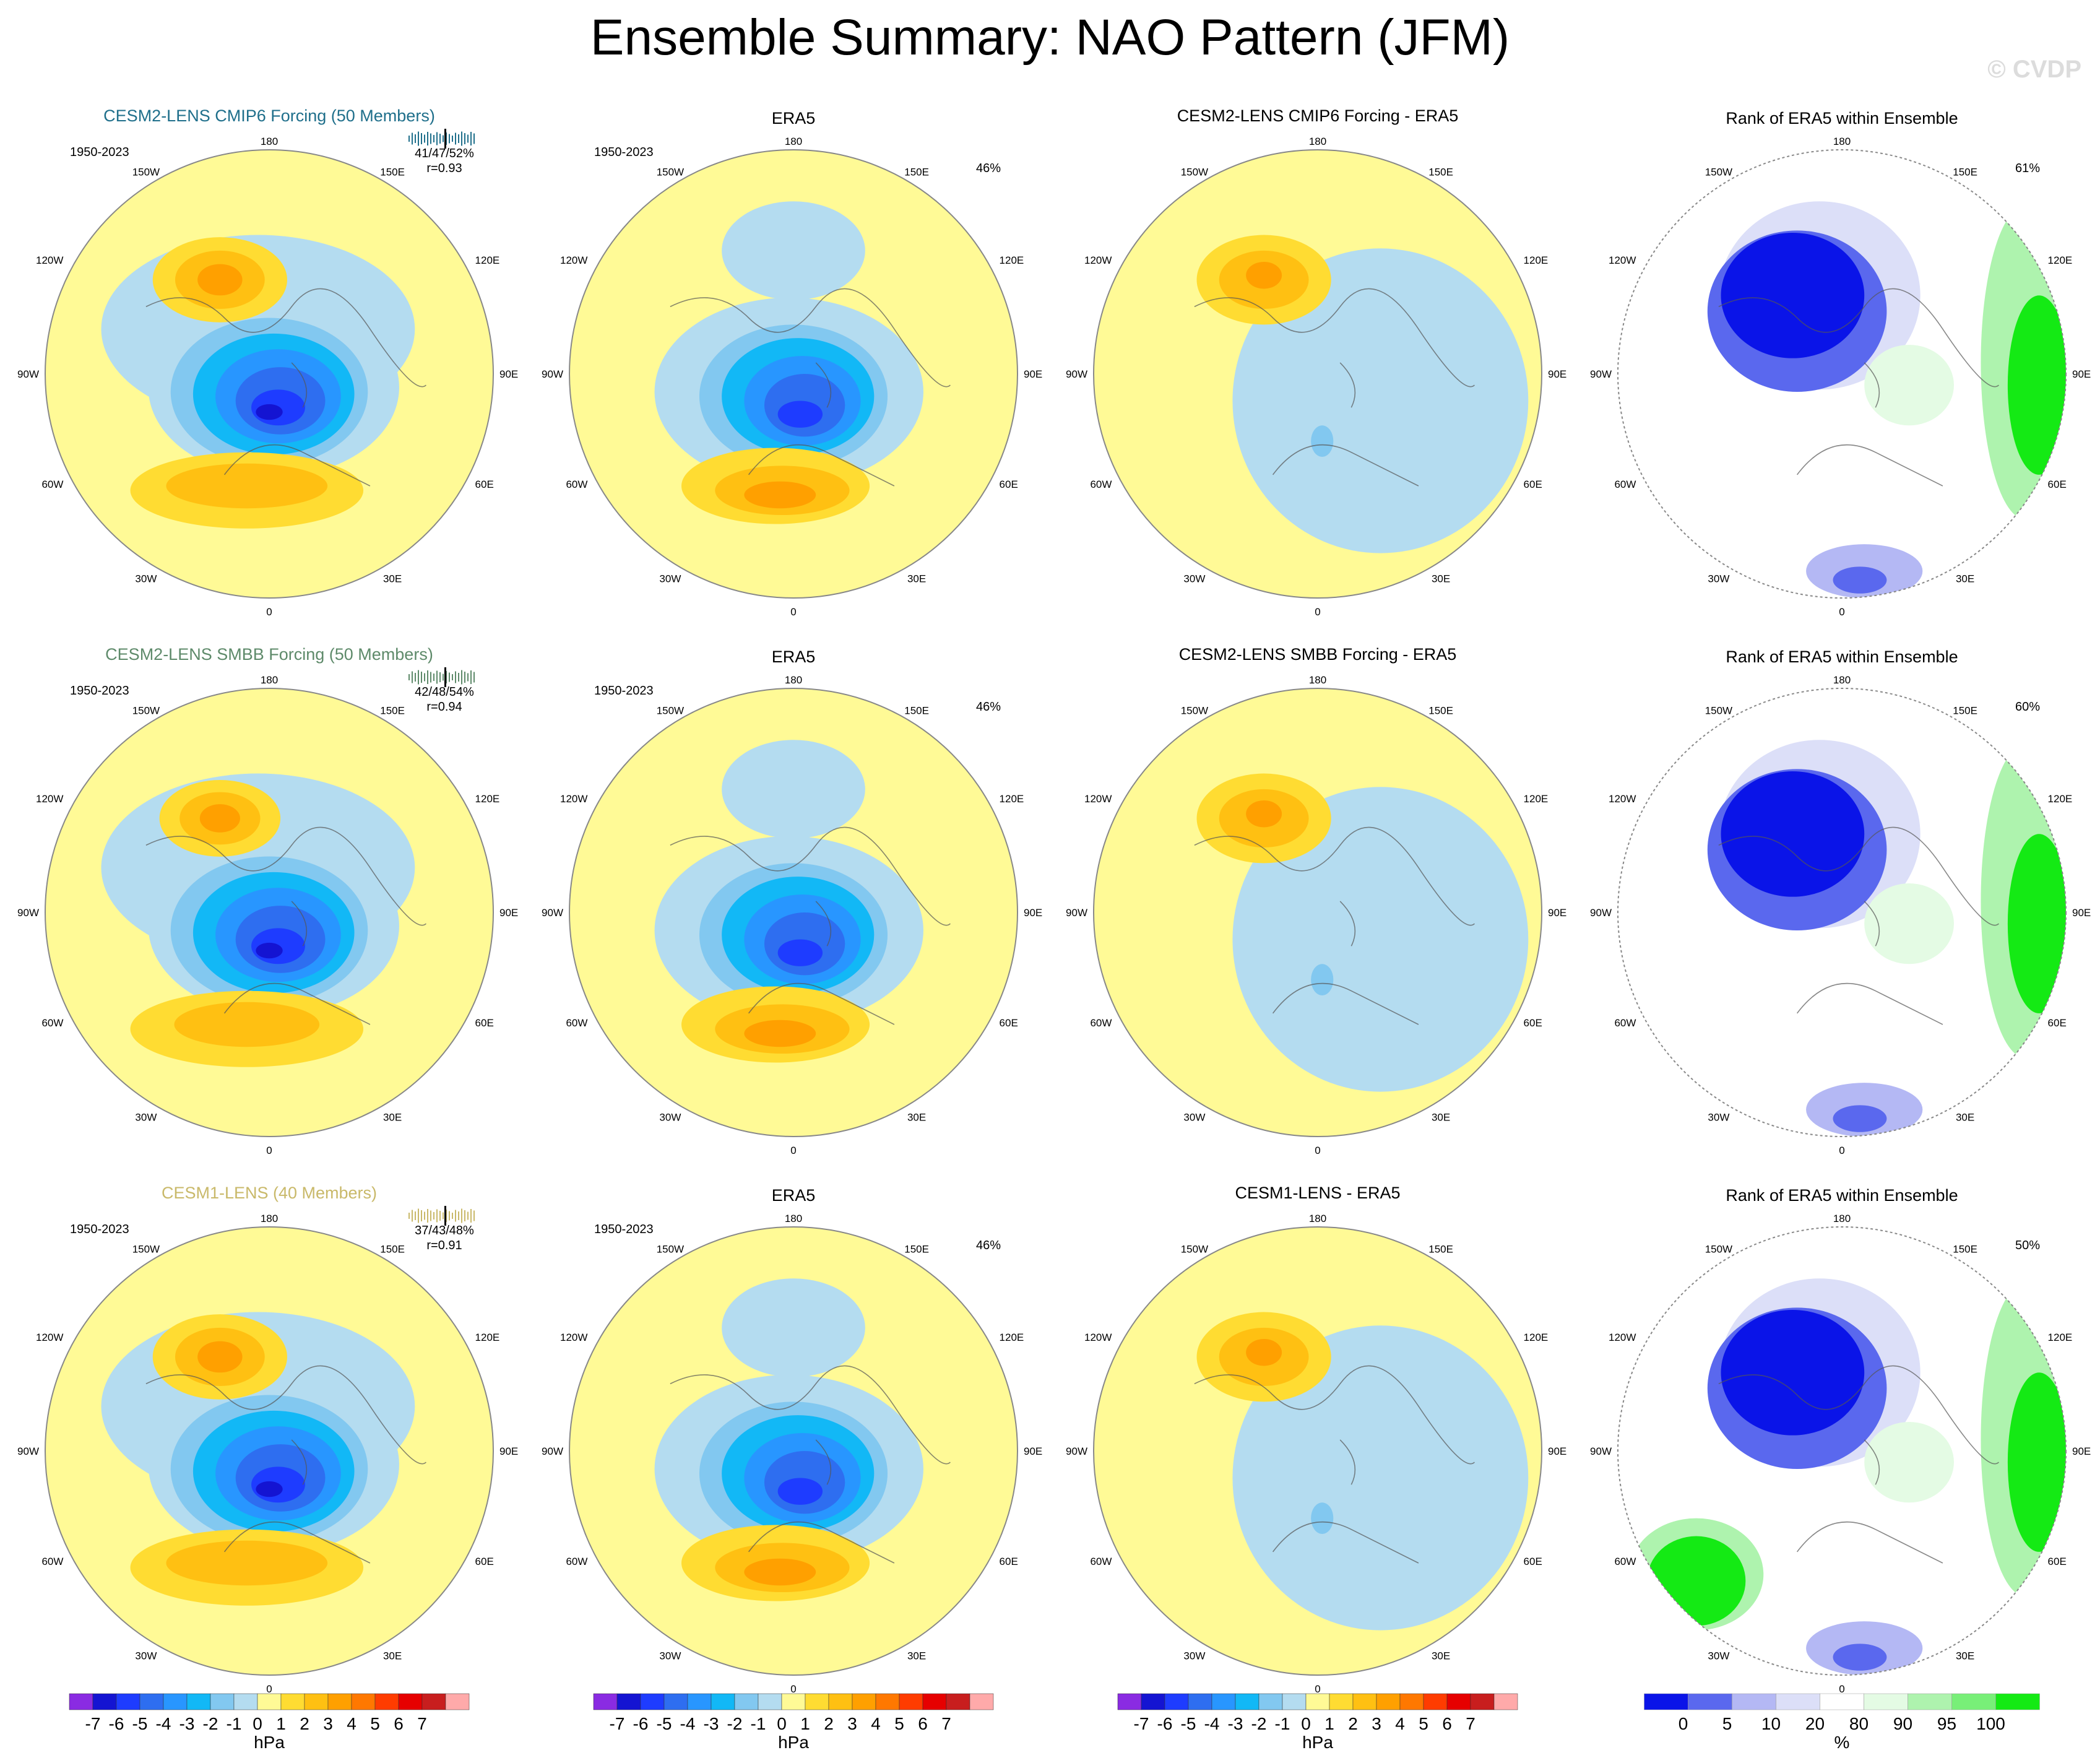 The image size is (2100, 1763). Describe the element at coordinates (1841, 1150) in the screenshot. I see `lon-label-0: 0` at that location.